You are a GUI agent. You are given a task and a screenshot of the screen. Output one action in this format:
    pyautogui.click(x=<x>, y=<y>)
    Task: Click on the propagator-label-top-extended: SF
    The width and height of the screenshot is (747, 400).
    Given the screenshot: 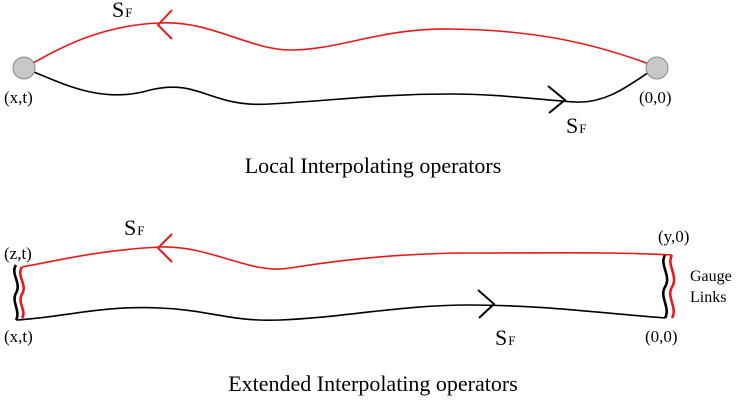 What is the action you would take?
    pyautogui.click(x=134, y=227)
    